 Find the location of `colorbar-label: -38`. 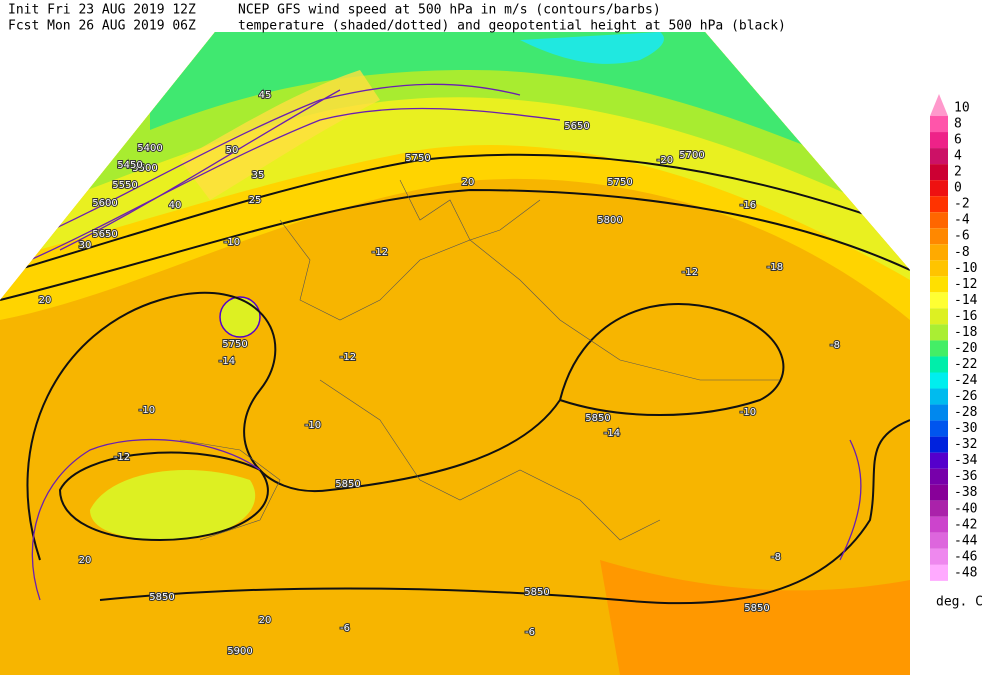

colorbar-label: -38 is located at coordinates (965, 492).